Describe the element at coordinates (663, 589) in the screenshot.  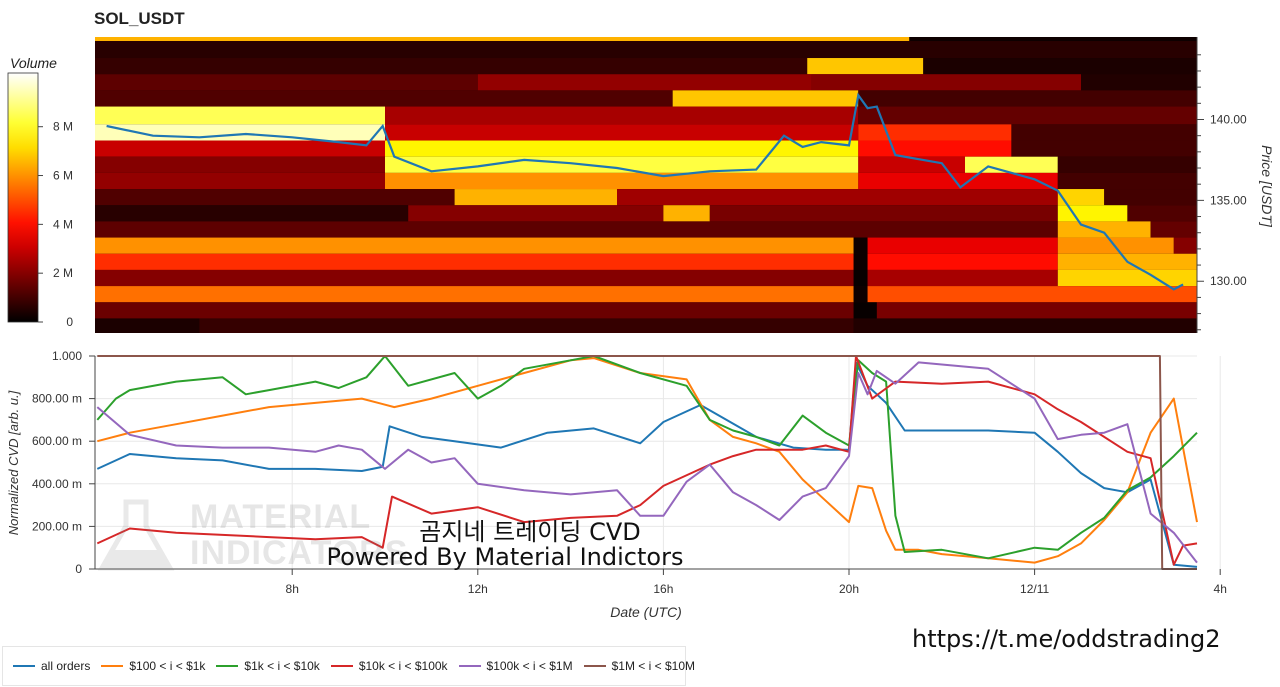
I see `cvd-x-tick-label: 16h` at that location.